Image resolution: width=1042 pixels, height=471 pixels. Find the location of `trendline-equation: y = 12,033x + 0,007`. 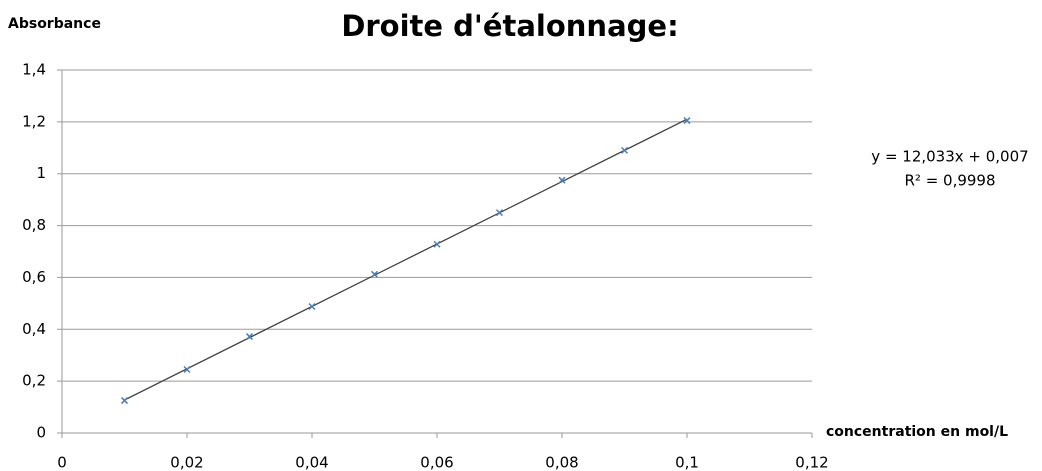

trendline-equation: y = 12,033x + 0,007 is located at coordinates (949, 157).